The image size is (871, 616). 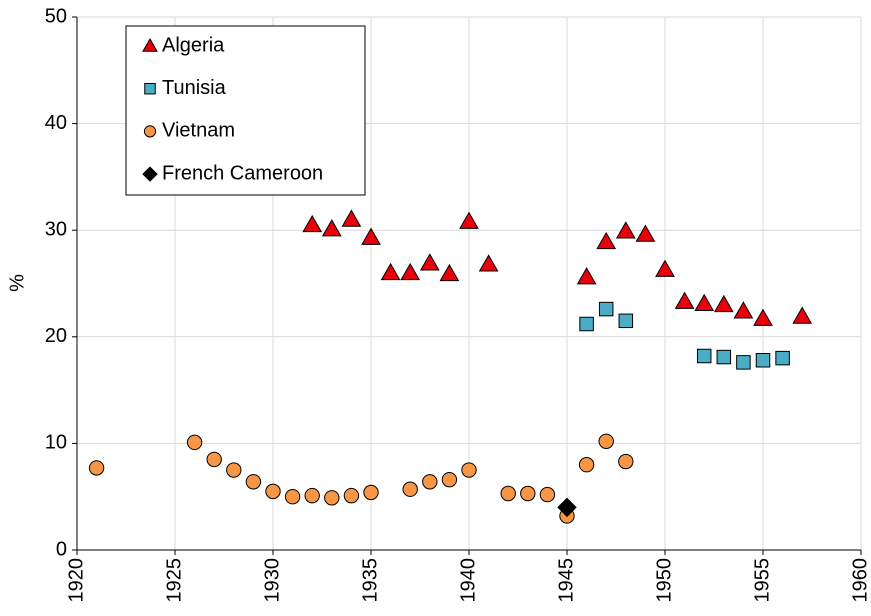 I want to click on legend-label: Vietnam, so click(x=198, y=131).